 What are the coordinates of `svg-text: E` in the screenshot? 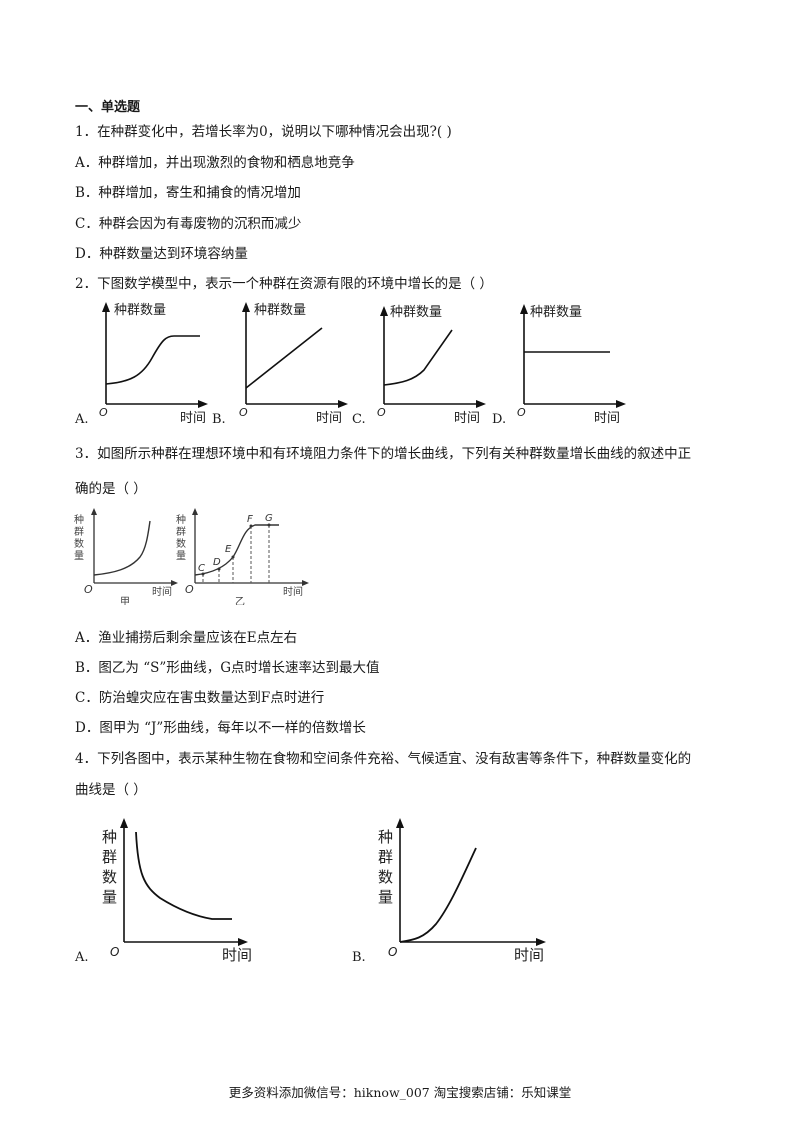 It's located at (228, 549).